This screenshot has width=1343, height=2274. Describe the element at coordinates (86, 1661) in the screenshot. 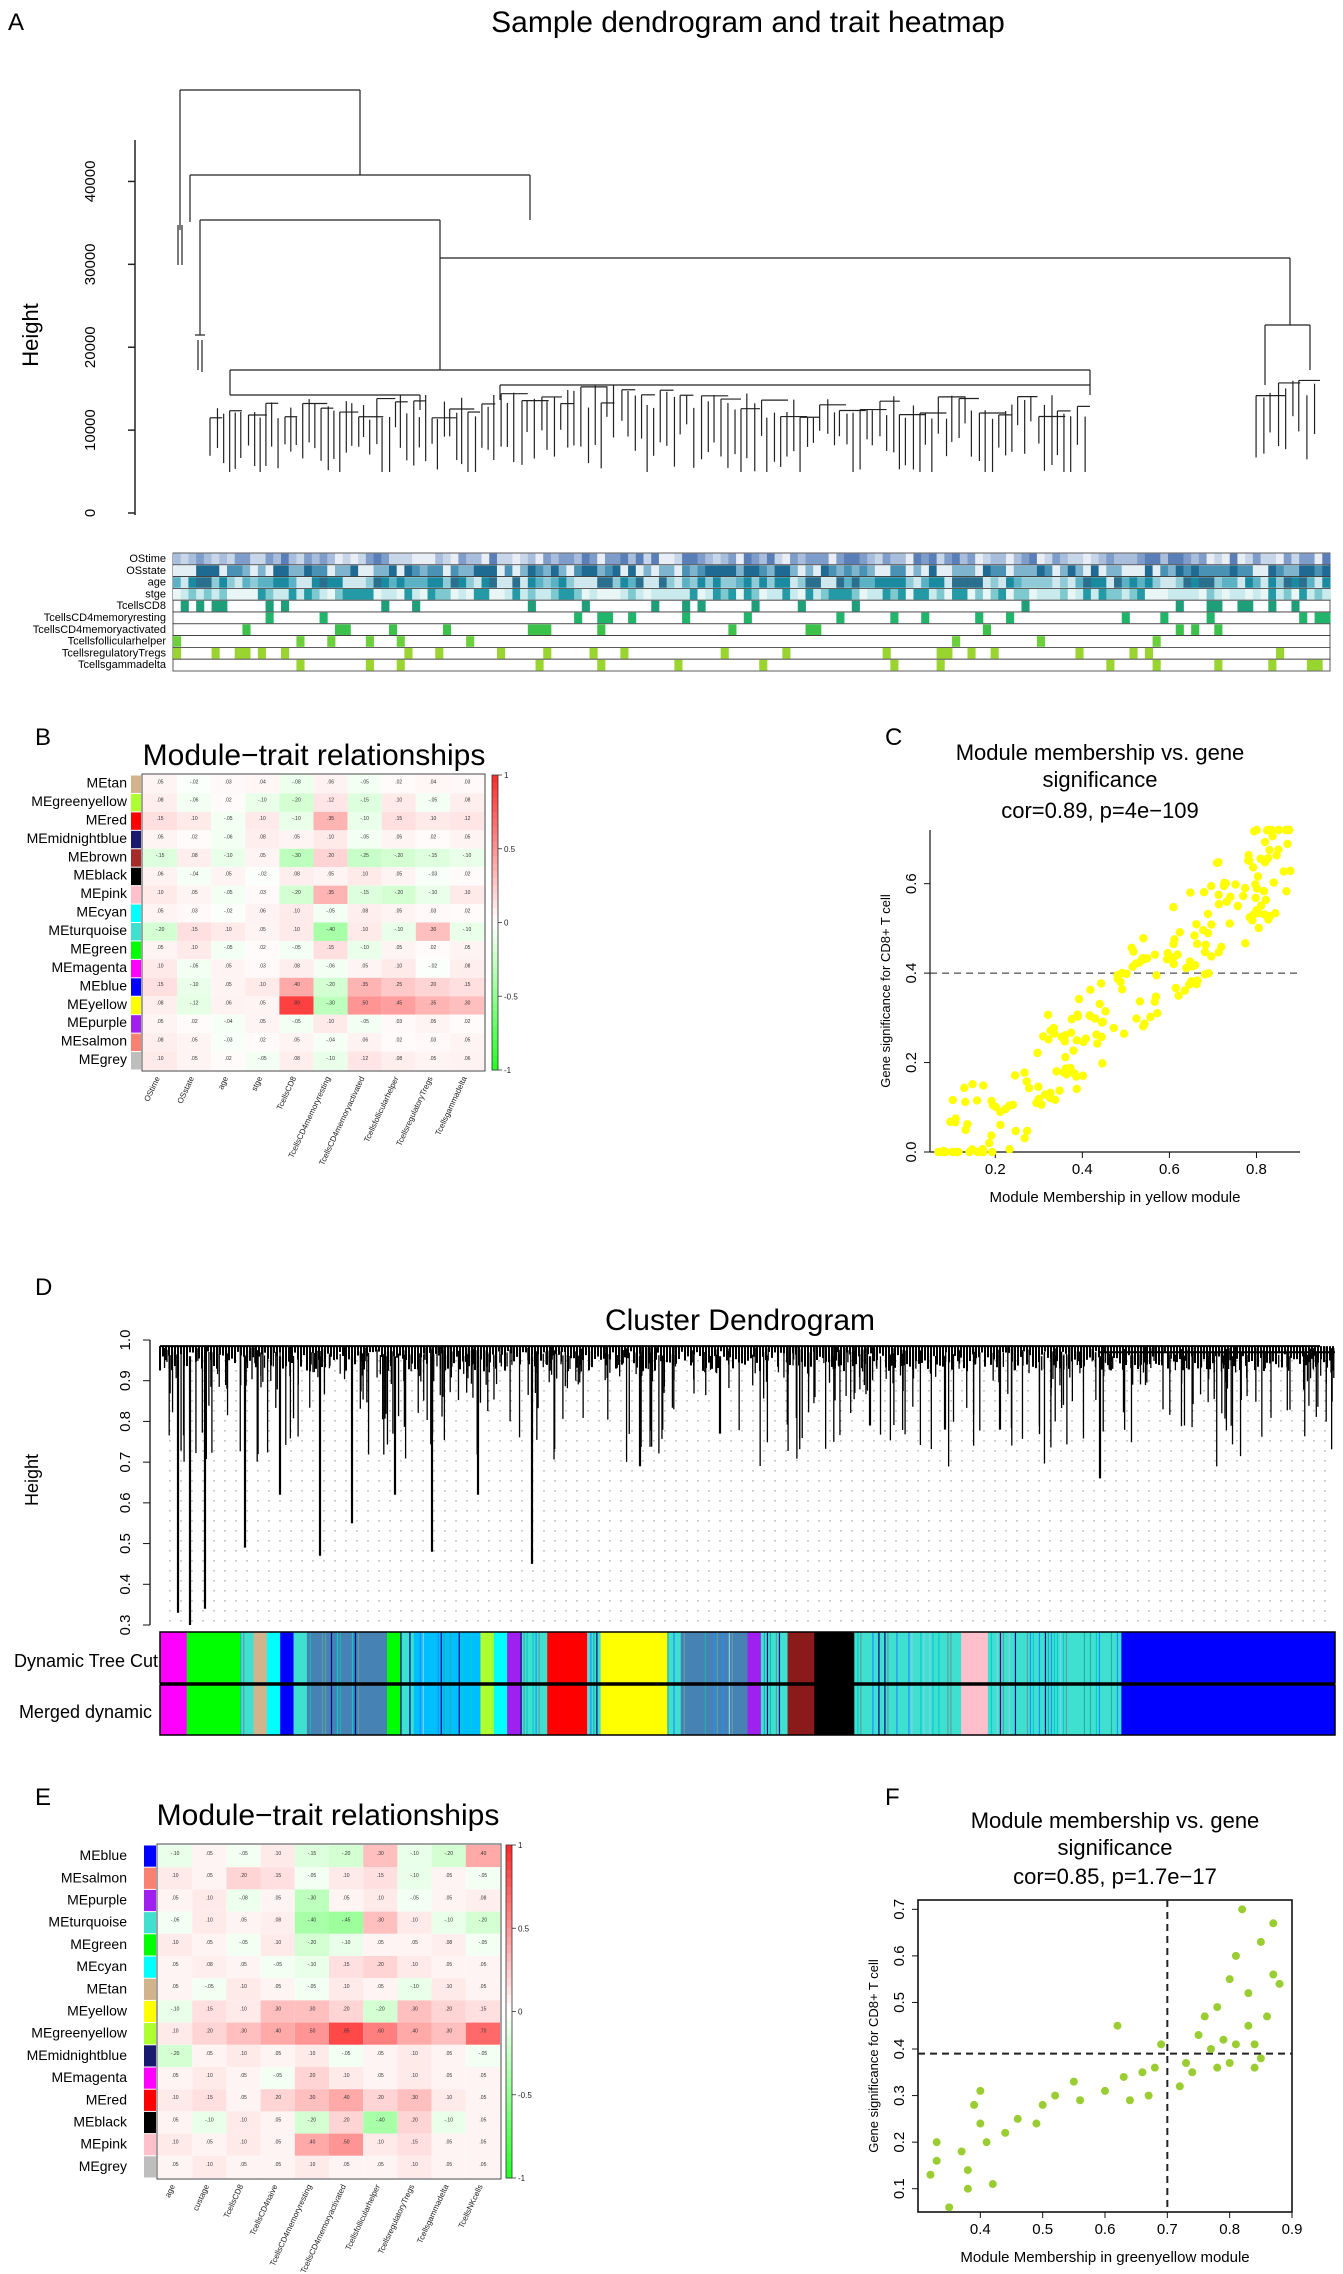

I see `panel-d-colorbar-label-1: Dynamic Tree Cut` at that location.